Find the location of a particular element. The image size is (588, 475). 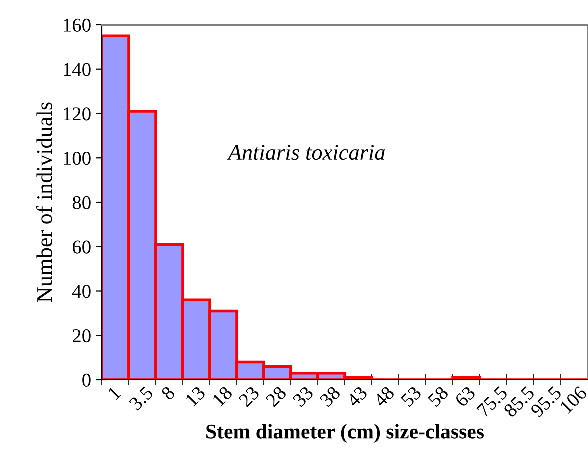

y-tick-label: 20 is located at coordinates (81, 336).